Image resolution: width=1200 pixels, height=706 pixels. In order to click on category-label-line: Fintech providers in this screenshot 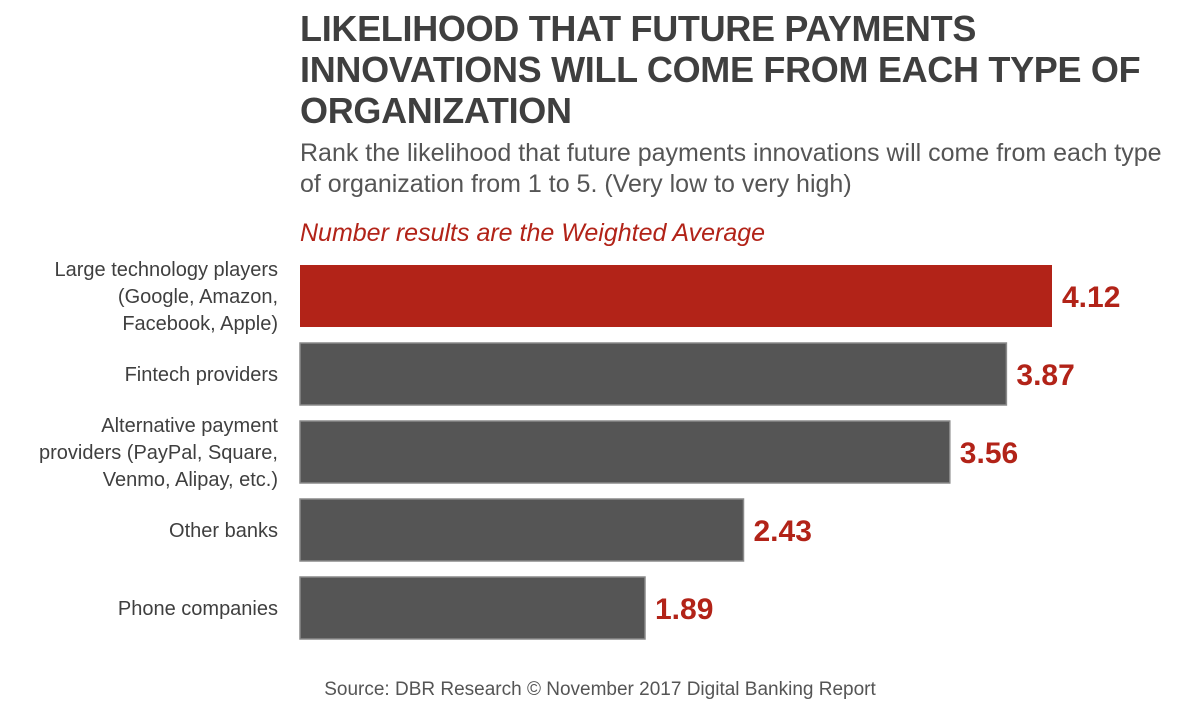, I will do `click(201, 375)`.